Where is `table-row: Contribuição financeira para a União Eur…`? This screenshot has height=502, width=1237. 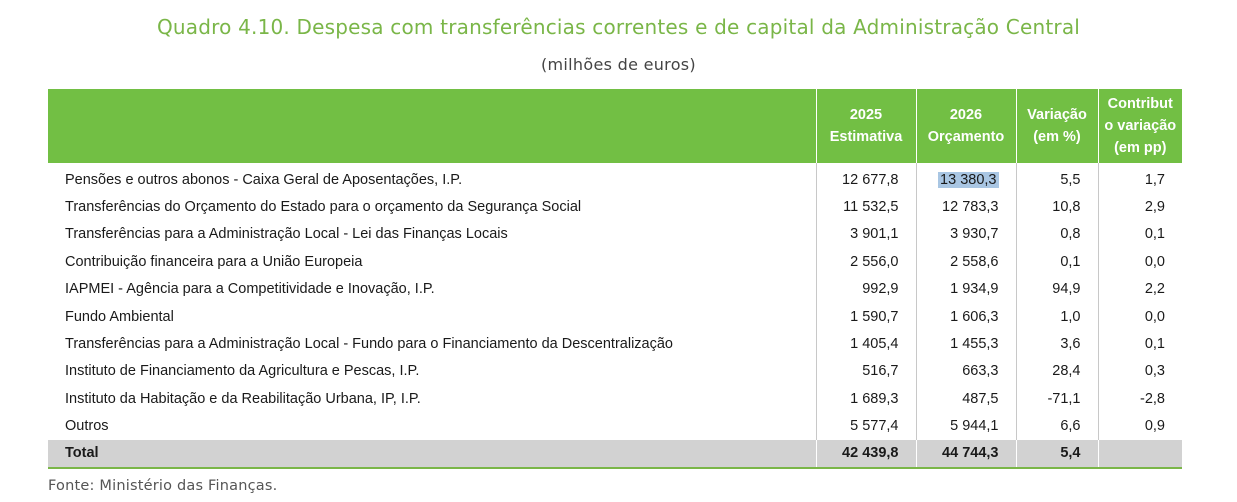 table-row: Contribuição financeira para a União Eur… is located at coordinates (615, 262).